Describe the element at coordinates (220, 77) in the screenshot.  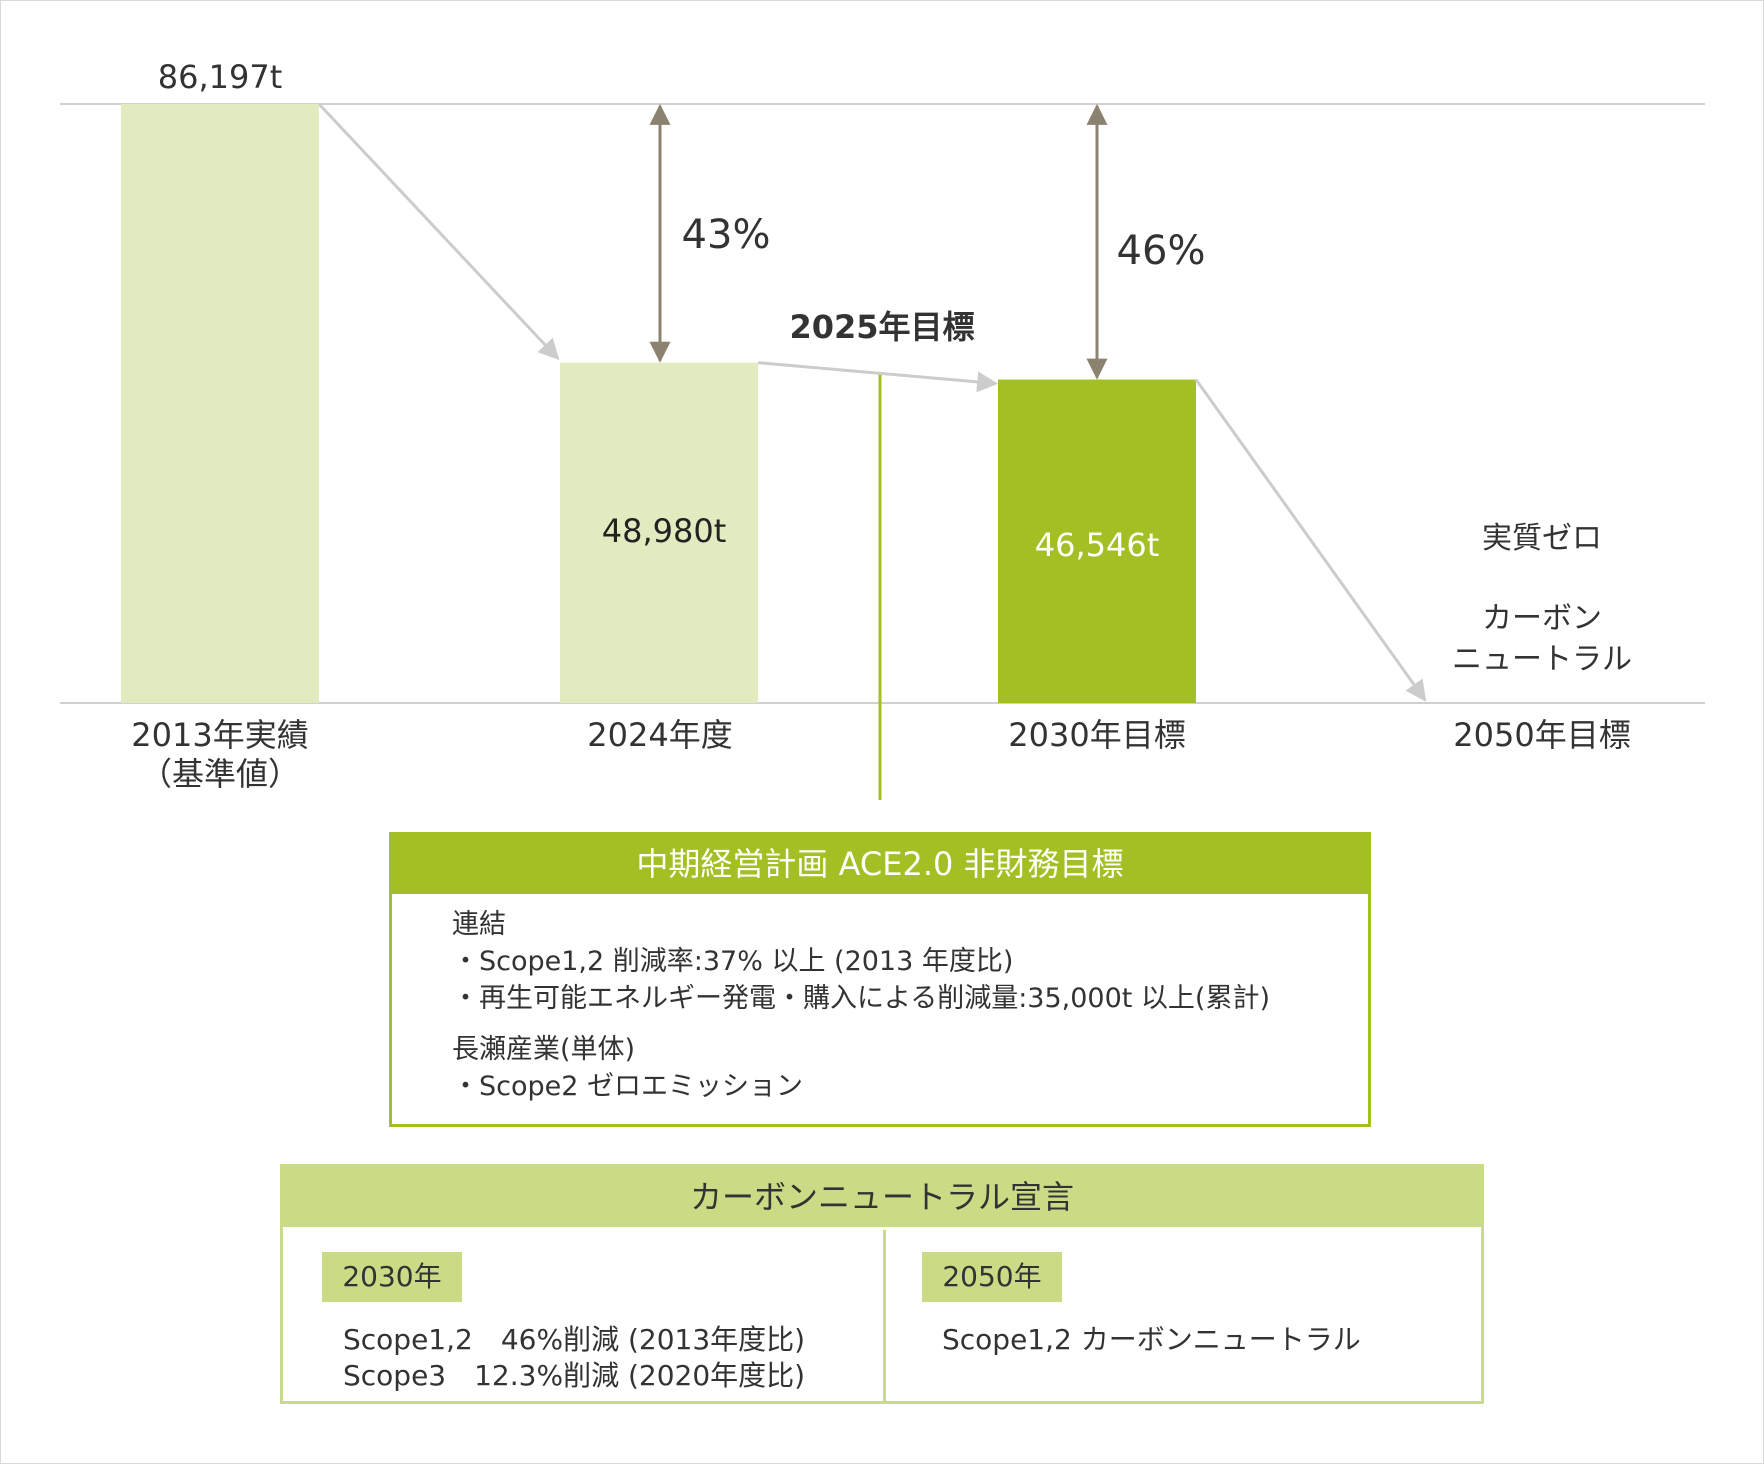
I see `value-label-0: 86,197t` at that location.